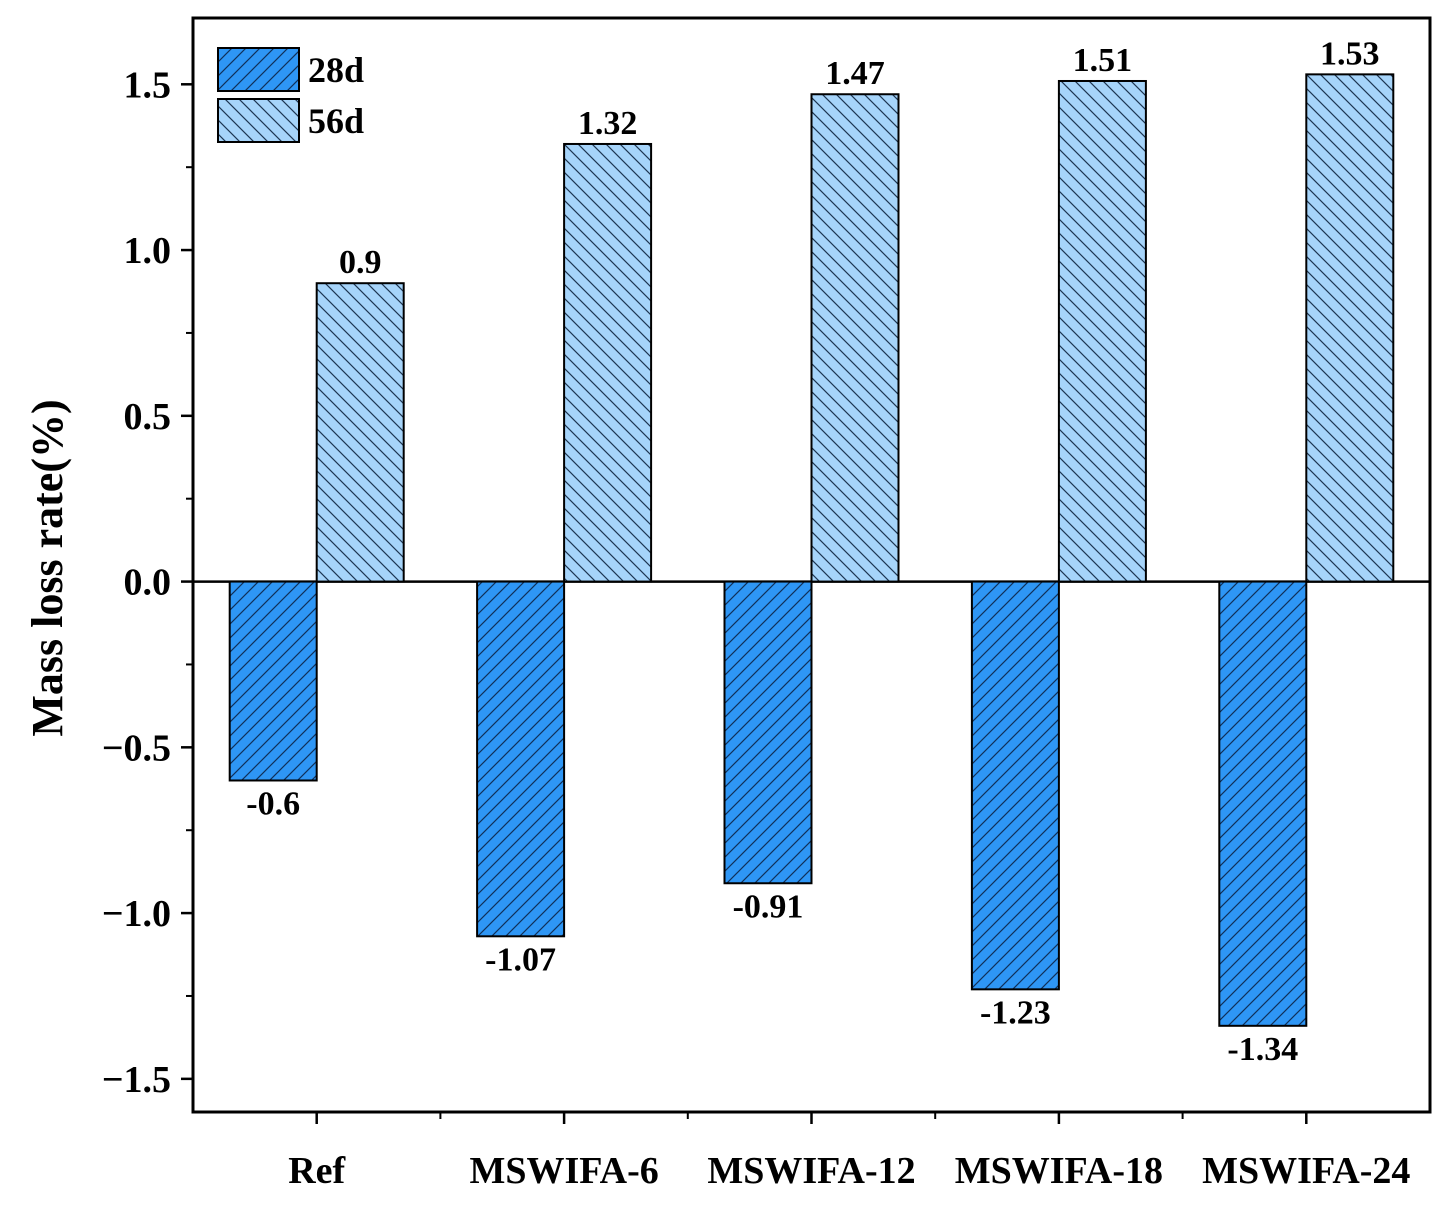 The image size is (1450, 1221). I want to click on x-tick-label: Ref, so click(317, 1171).